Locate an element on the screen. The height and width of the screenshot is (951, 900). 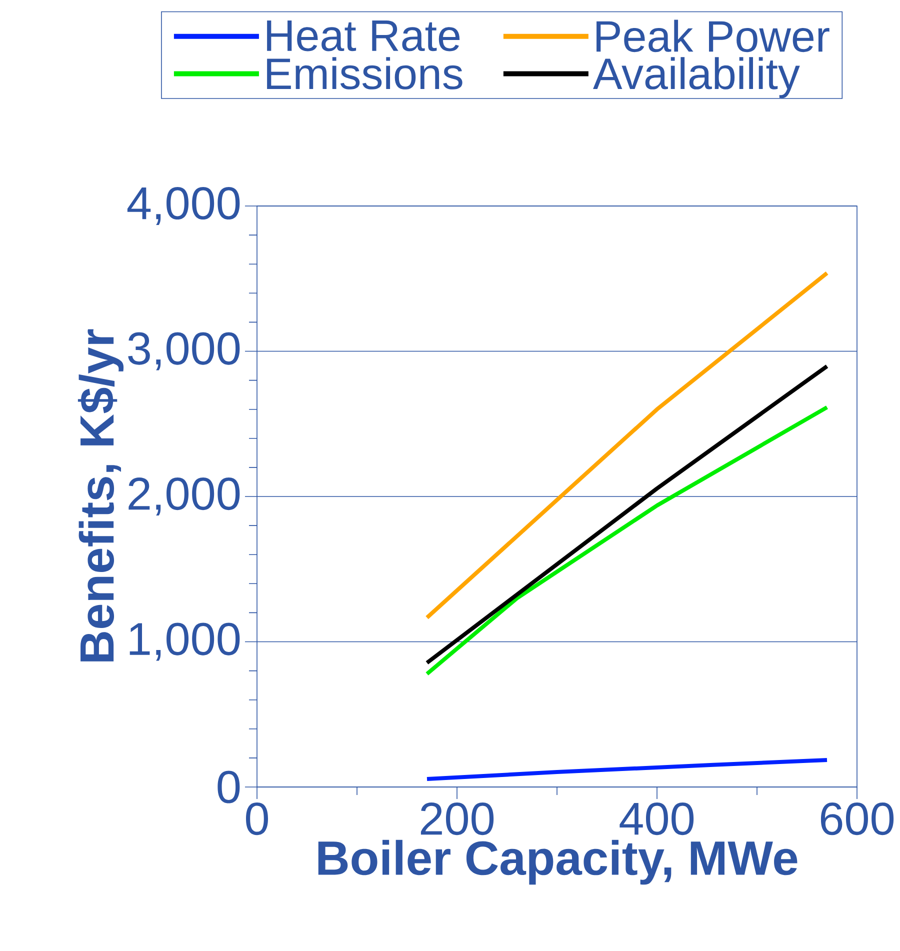
legend-label: Peak Power is located at coordinates (713, 36).